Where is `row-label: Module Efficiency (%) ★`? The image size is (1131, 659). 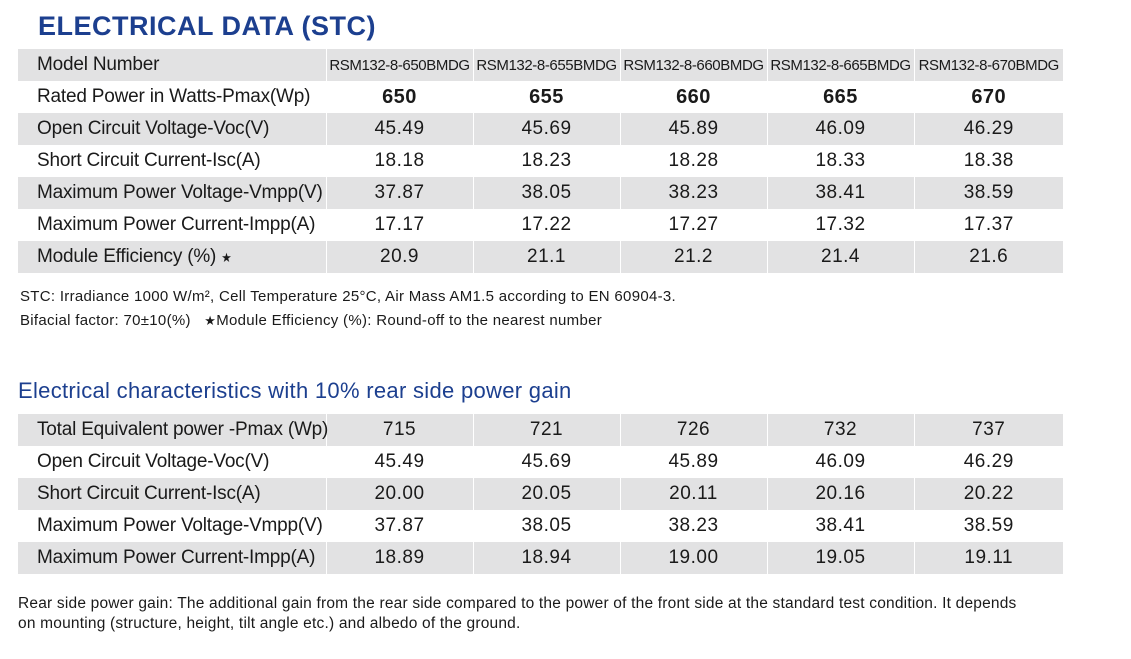 row-label: Module Efficiency (%) ★ is located at coordinates (172, 257).